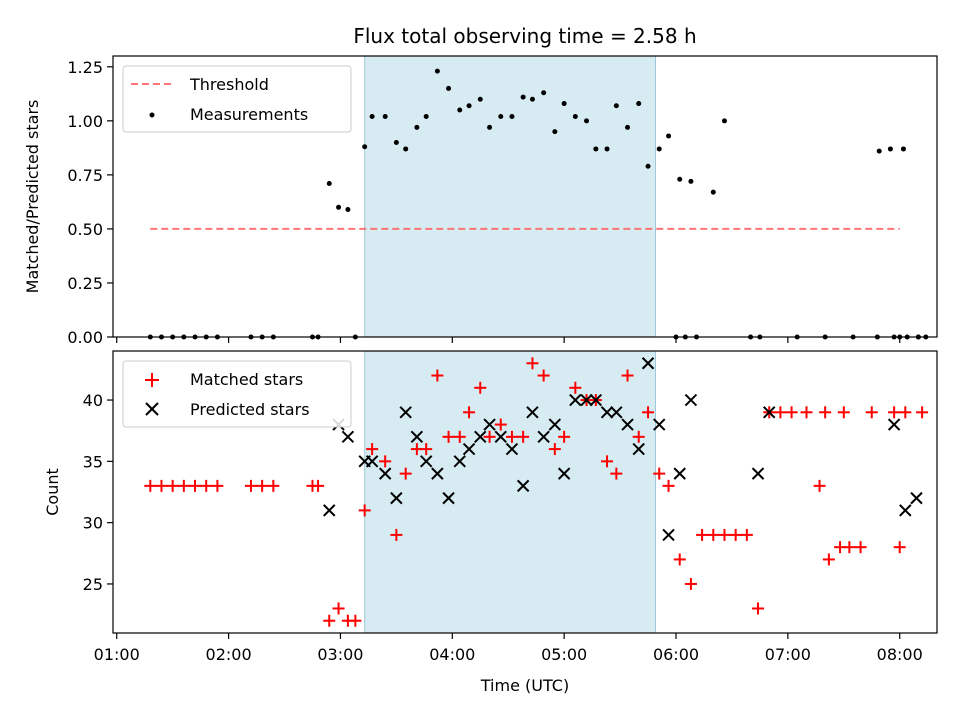 Image resolution: width=960 pixels, height=720 pixels. What do you see at coordinates (237, 394) in the screenshot?
I see `bottom-legend-box` at bounding box center [237, 394].